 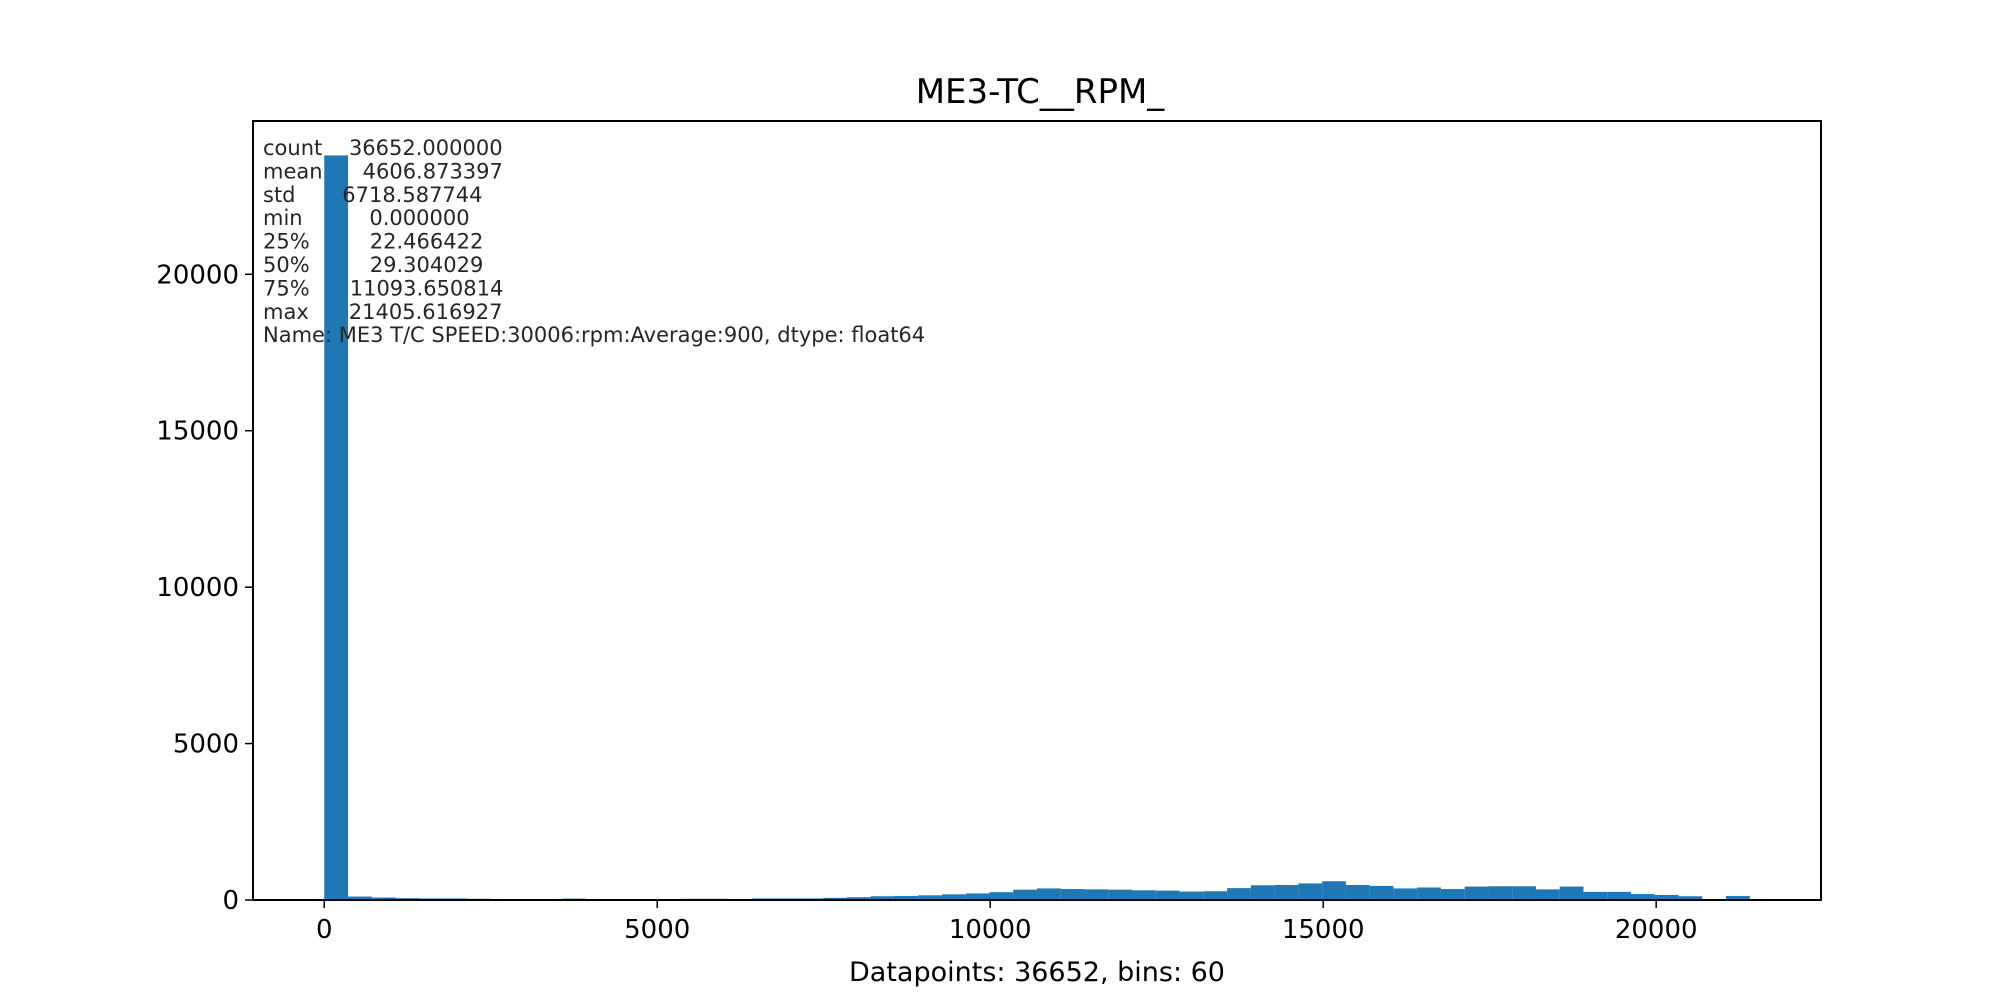 I want to click on y-tick-label: 0, so click(x=230, y=901).